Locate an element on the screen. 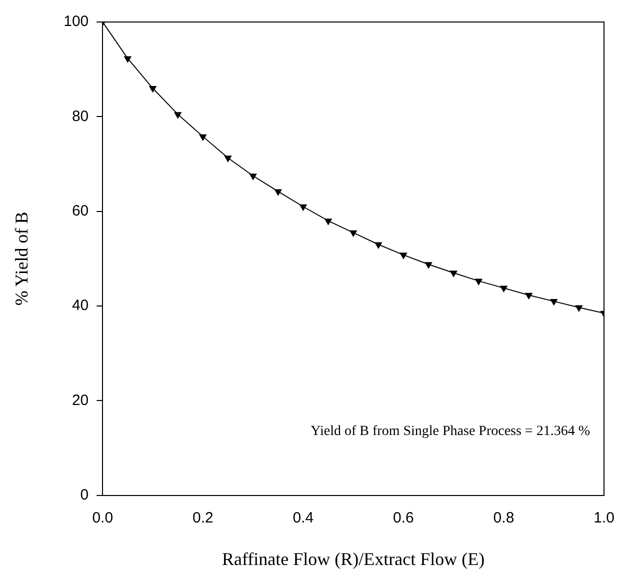  x-tick-label: 1.0 is located at coordinates (604, 518).